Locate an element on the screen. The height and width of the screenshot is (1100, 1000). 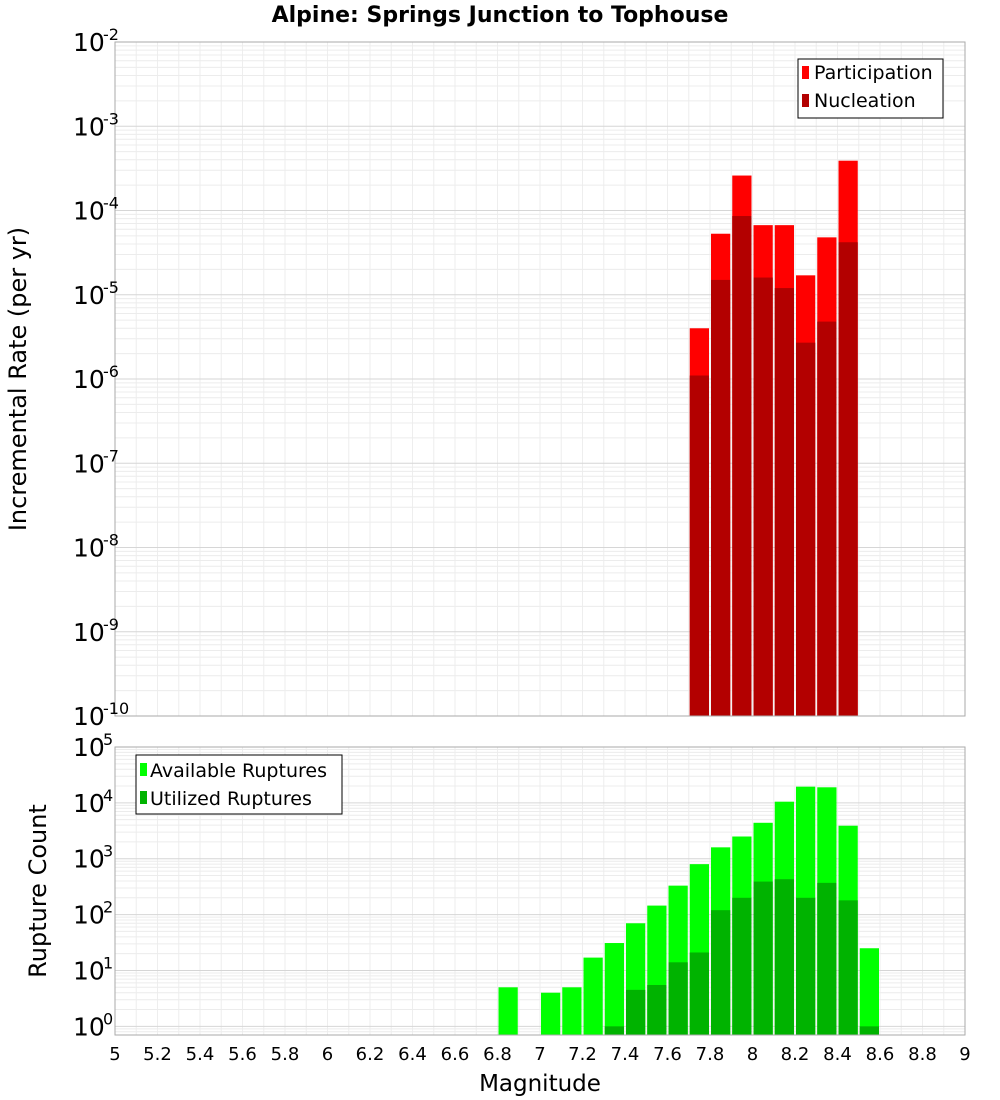
y-tick-exponent: -8 is located at coordinates (111, 540).